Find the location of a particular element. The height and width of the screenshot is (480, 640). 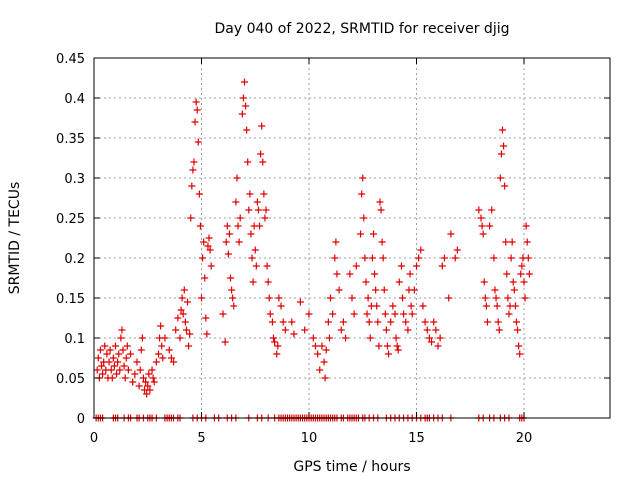

y-tick-label: 0 is located at coordinates (81, 419).